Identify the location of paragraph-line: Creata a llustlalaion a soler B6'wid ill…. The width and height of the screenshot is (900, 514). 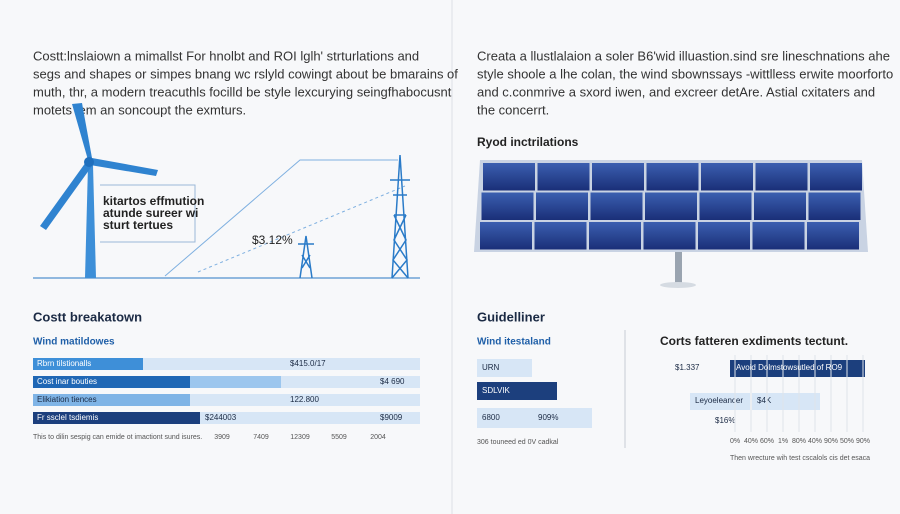
(683, 55).